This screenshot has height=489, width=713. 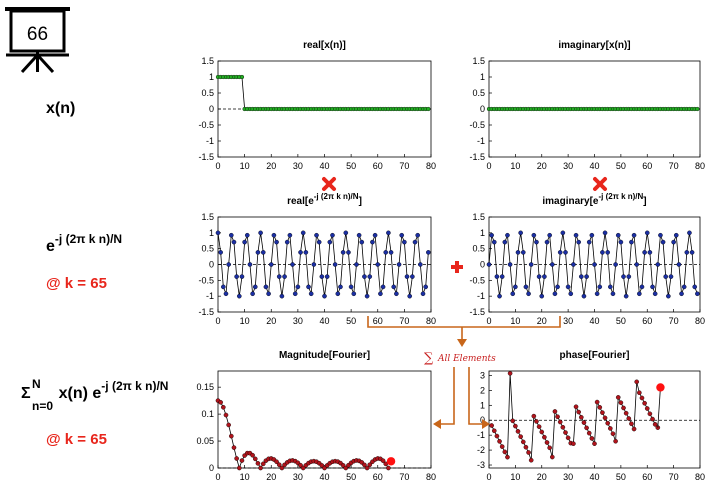 I want to click on y-tick-label: 1.5, so click(x=207, y=217).